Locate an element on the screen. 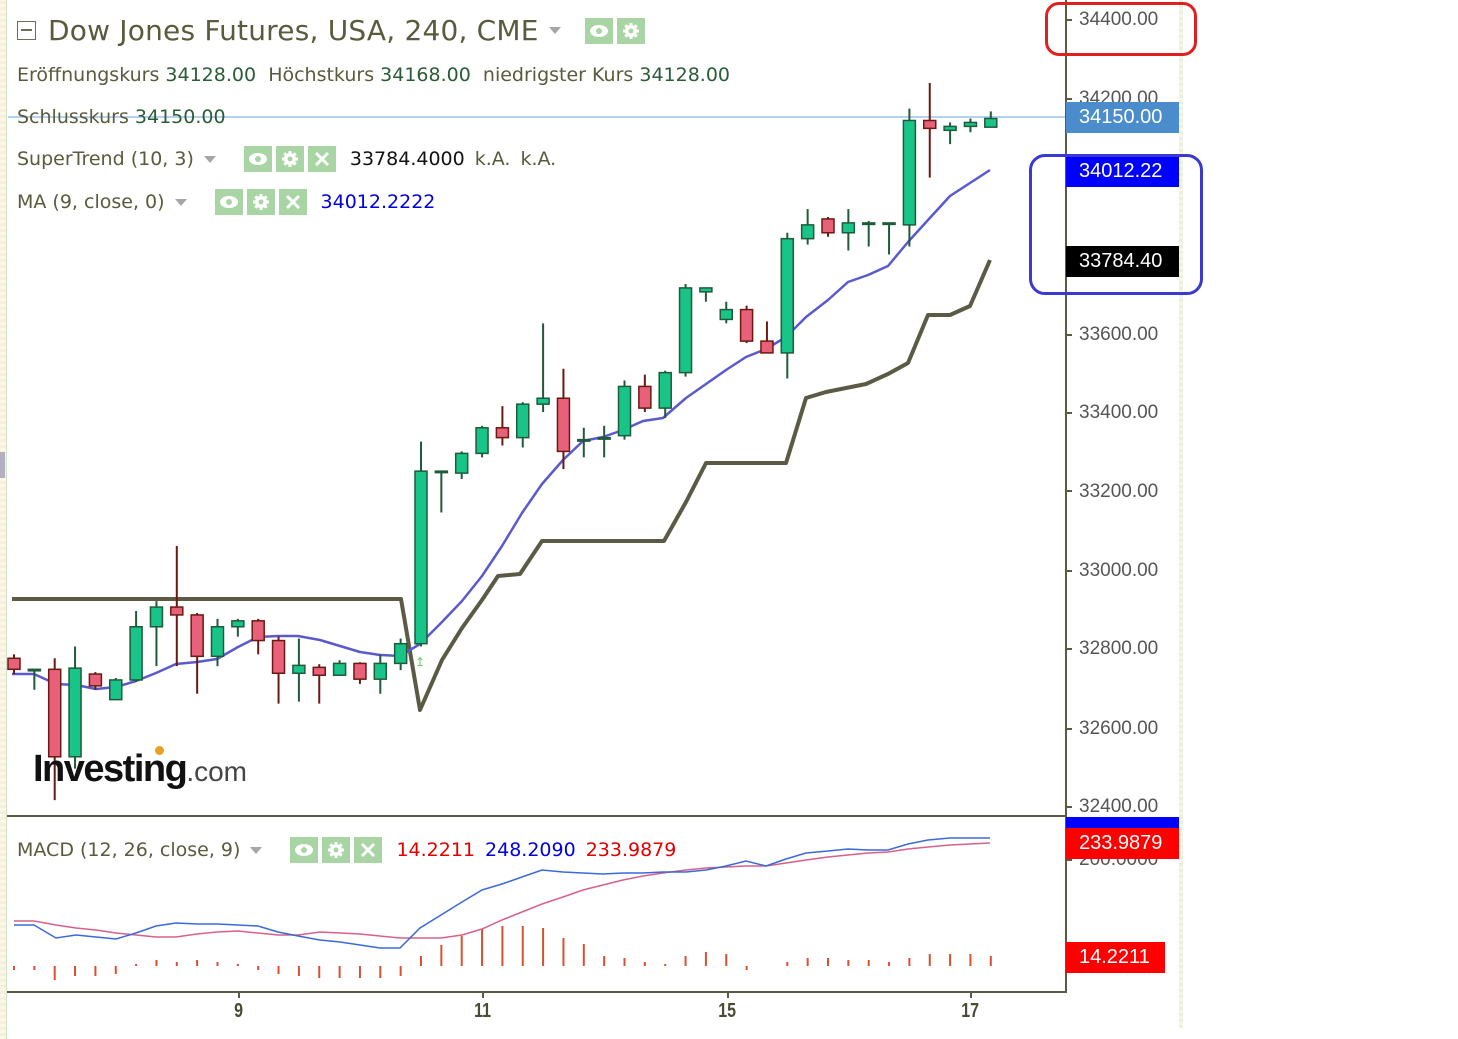 The image size is (1458, 1039). price-tick-label: 34400.00 is located at coordinates (1119, 19).